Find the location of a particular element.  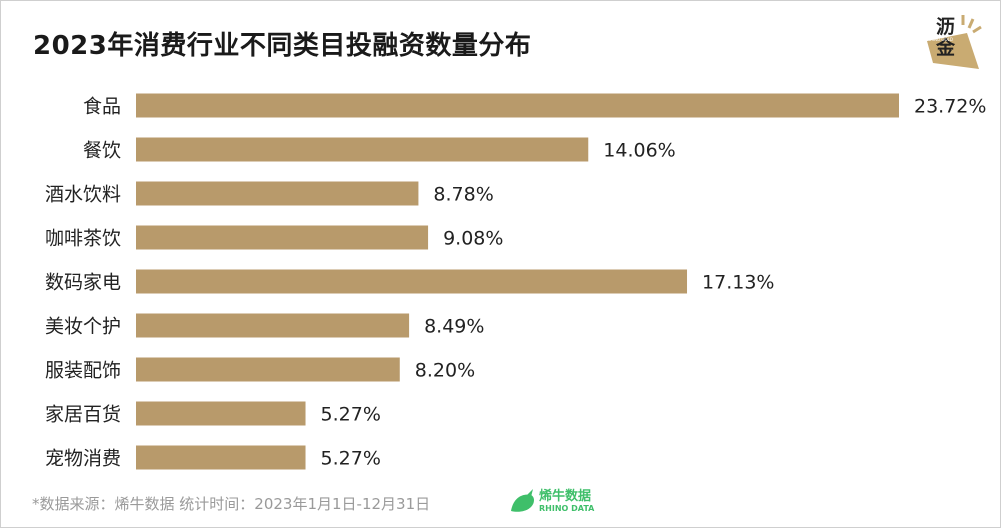

footer-source: *数据来源：烯牛数据 统计时间：2023年1月1日-12月31日 is located at coordinates (231, 504).